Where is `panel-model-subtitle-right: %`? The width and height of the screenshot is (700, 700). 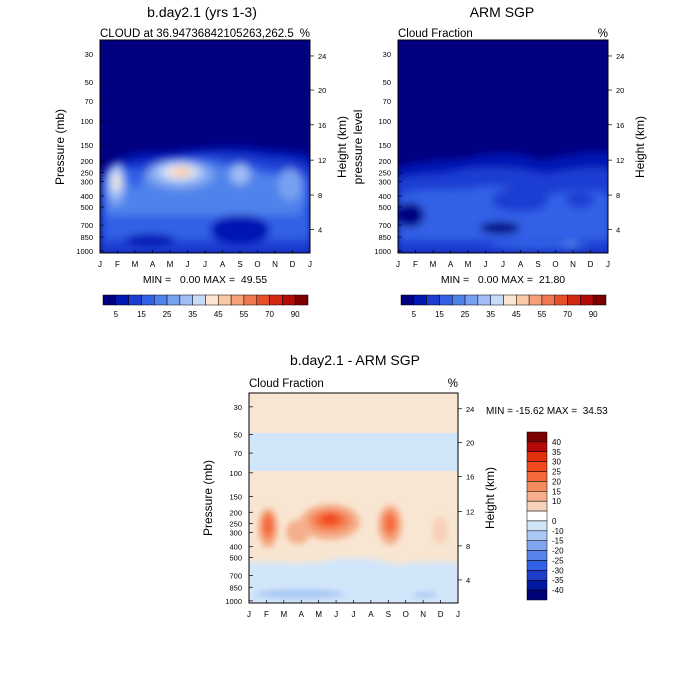 panel-model-subtitle-right: % is located at coordinates (305, 34).